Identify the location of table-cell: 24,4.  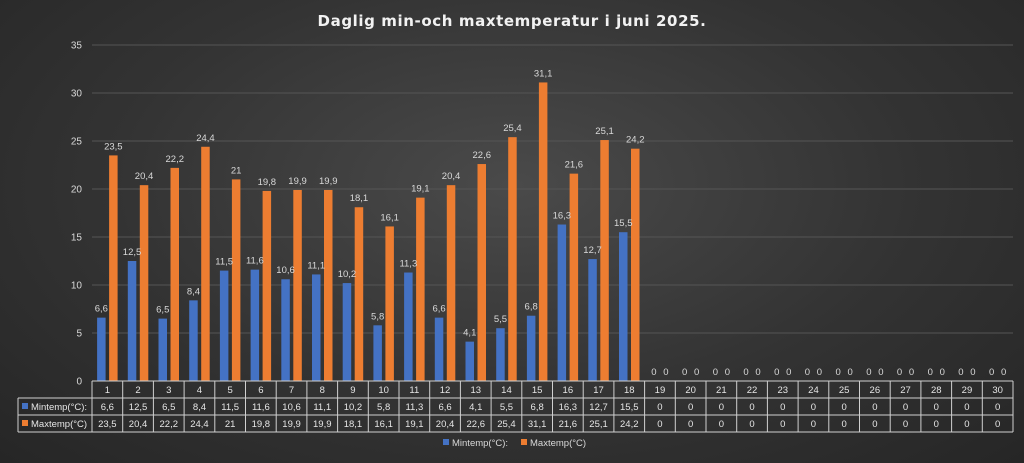
(199, 424).